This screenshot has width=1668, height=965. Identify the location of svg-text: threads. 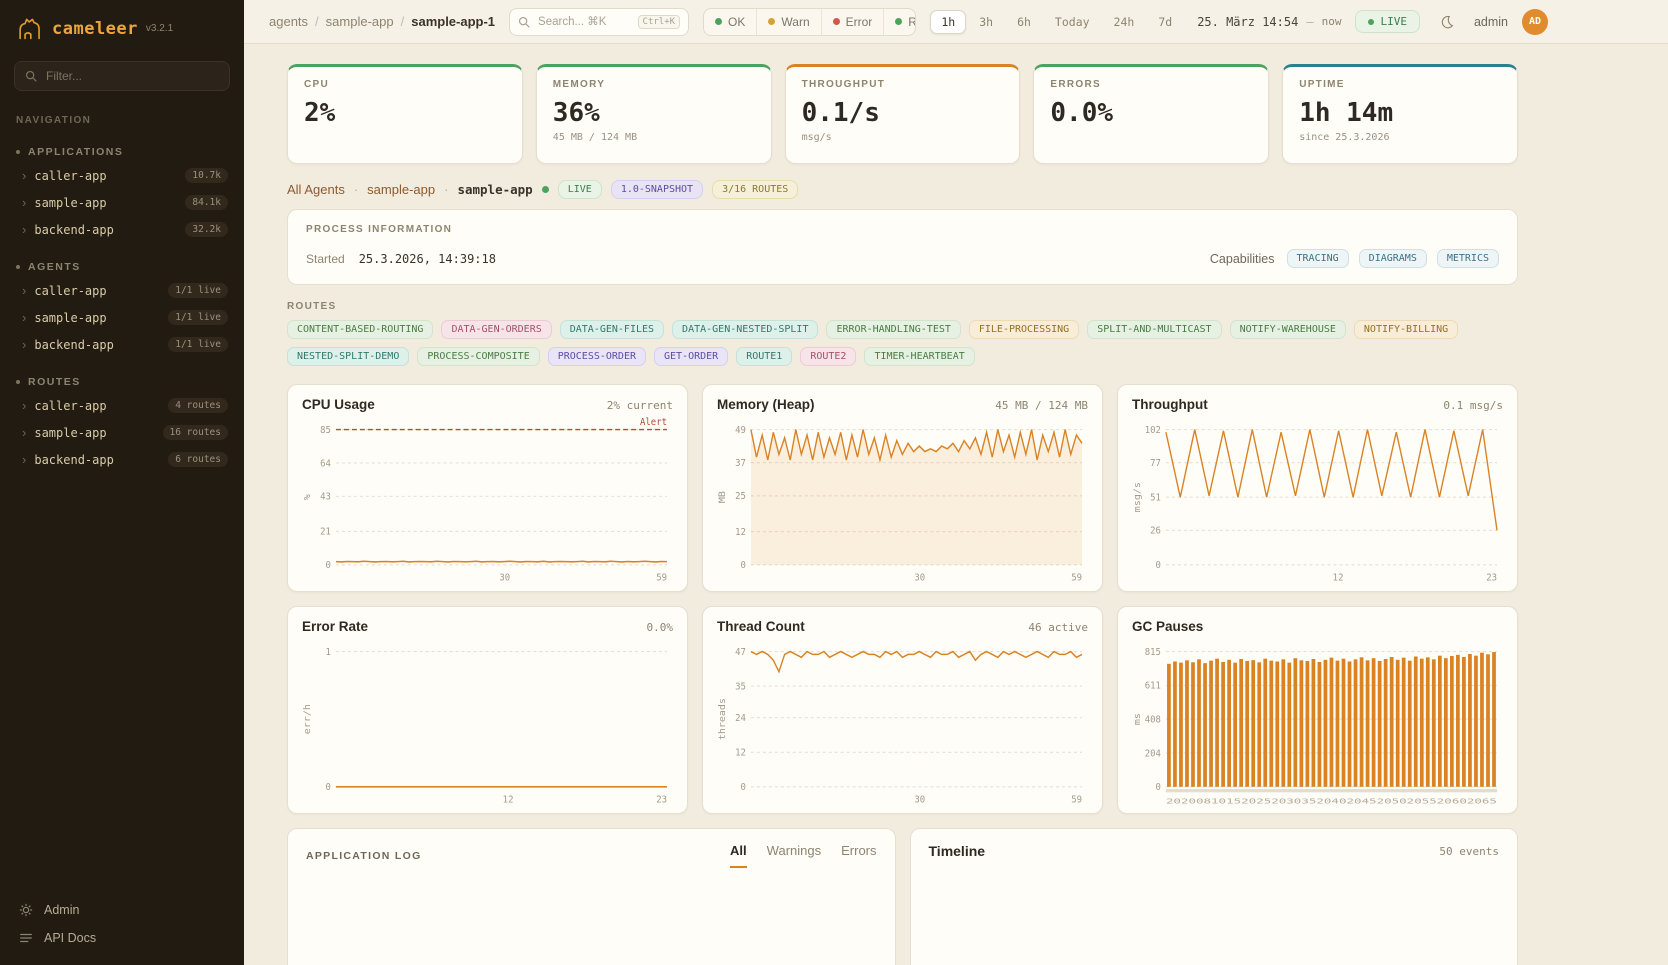
(722, 719).